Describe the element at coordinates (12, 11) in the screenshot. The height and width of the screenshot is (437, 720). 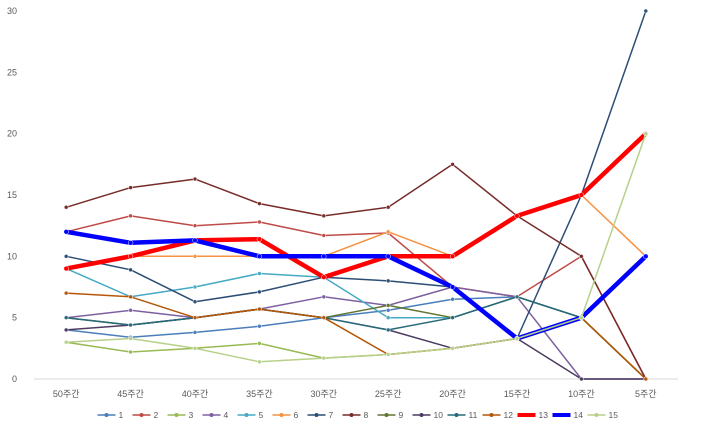
I see `y-tick-label: 30` at that location.